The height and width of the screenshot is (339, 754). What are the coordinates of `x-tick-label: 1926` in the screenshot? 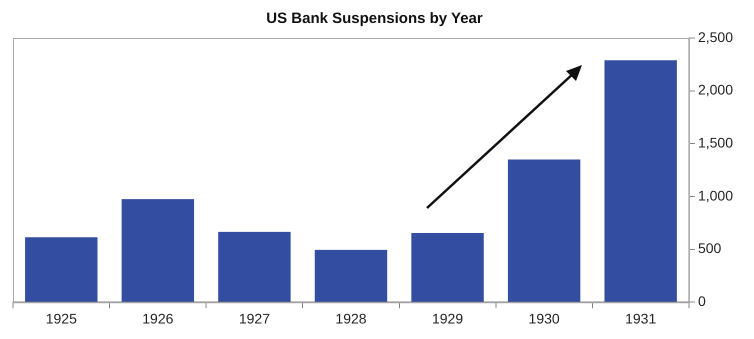 It's located at (158, 318).